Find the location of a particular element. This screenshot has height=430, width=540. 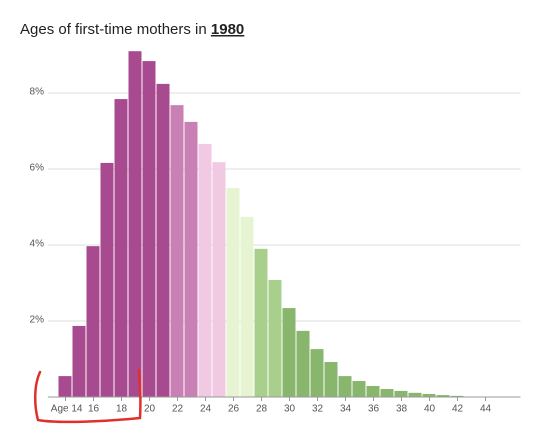

x-tick-label: 34 is located at coordinates (346, 409).